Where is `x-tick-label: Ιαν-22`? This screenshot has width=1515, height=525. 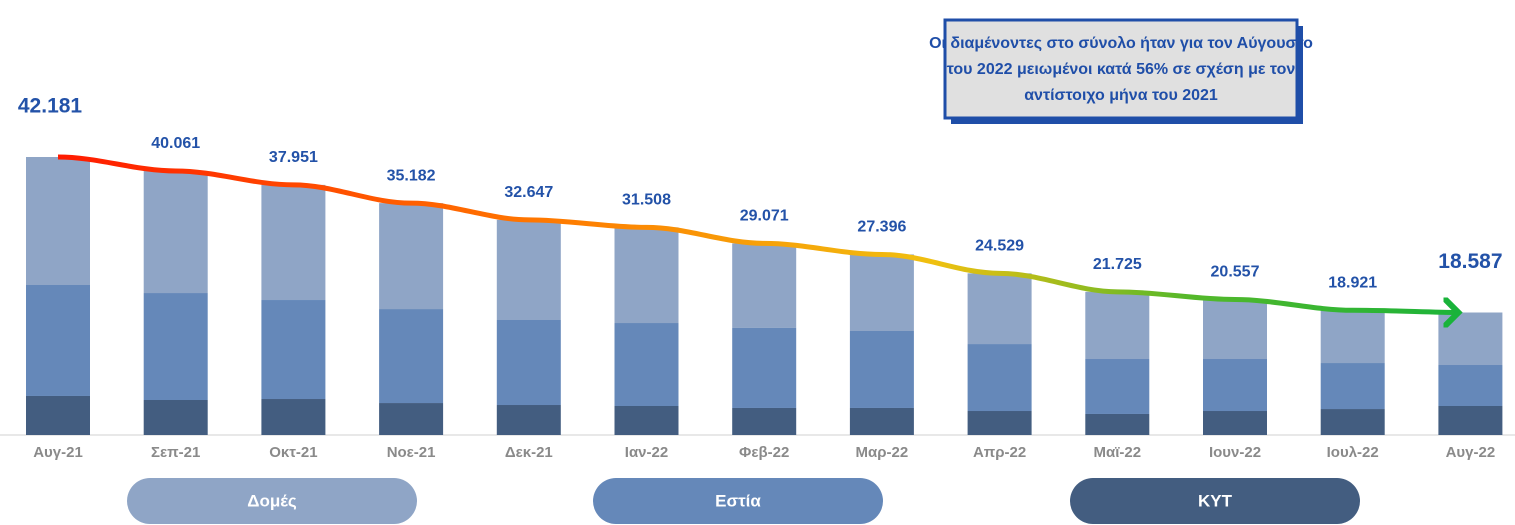 x-tick-label: Ιαν-22 is located at coordinates (646, 452).